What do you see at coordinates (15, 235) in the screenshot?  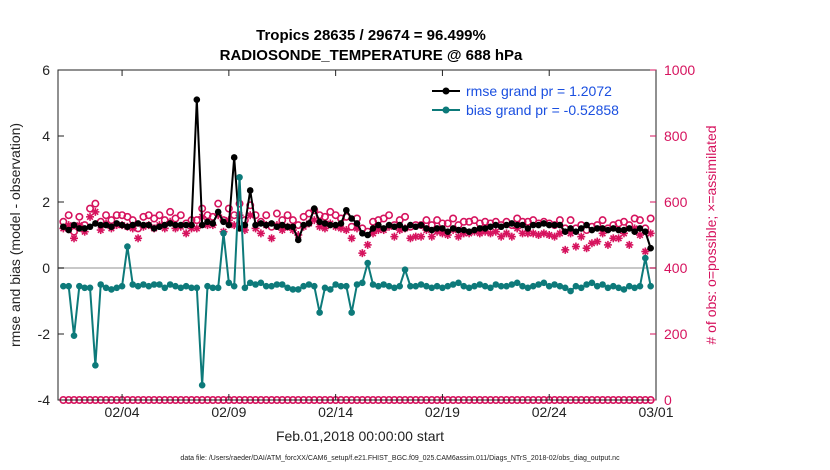 I see `y-axis-label: rmse and bias (model - observation)` at bounding box center [15, 235].